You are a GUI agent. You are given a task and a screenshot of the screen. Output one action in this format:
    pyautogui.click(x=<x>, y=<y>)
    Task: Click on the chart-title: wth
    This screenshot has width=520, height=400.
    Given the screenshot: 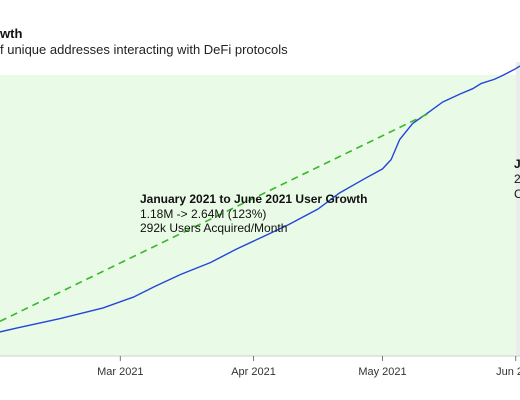 What is the action you would take?
    pyautogui.click(x=11, y=33)
    